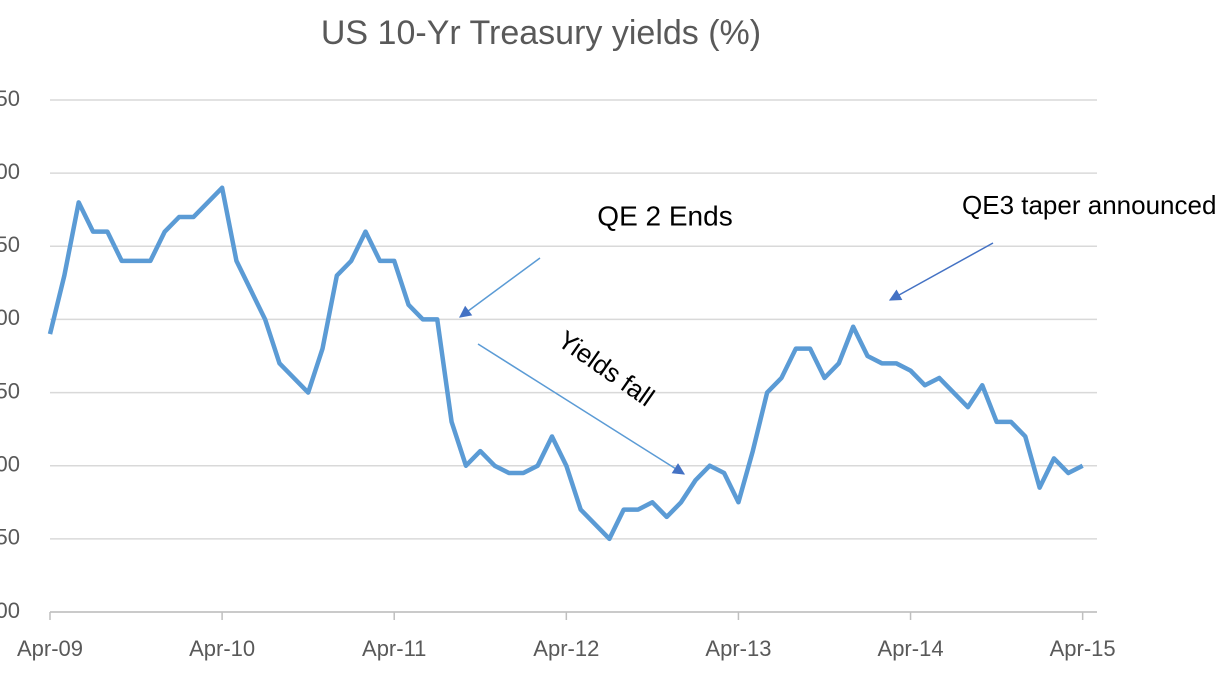 This screenshot has width=1226, height=690. Describe the element at coordinates (50, 648) in the screenshot. I see `x-tick-label: Apr-09` at that location.